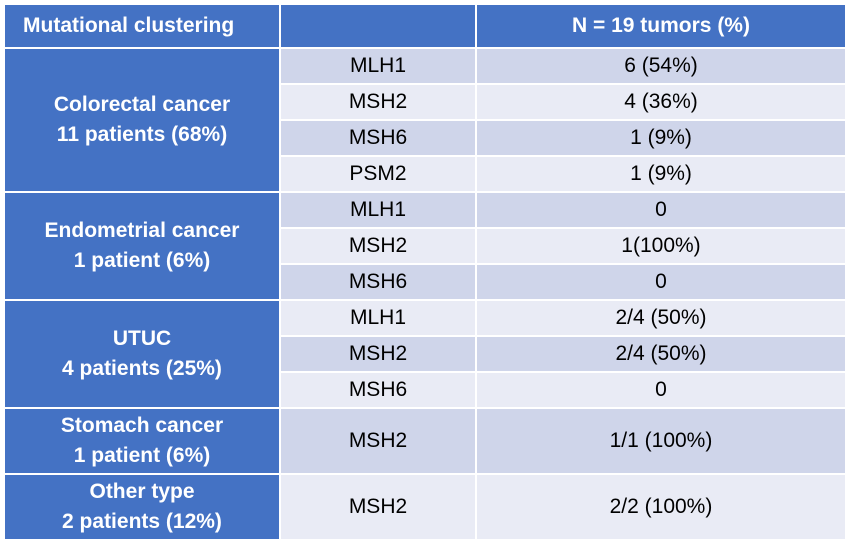 The image size is (848, 541). Describe the element at coordinates (142, 368) in the screenshot. I see `group-count: 4 patients (25%)` at that location.